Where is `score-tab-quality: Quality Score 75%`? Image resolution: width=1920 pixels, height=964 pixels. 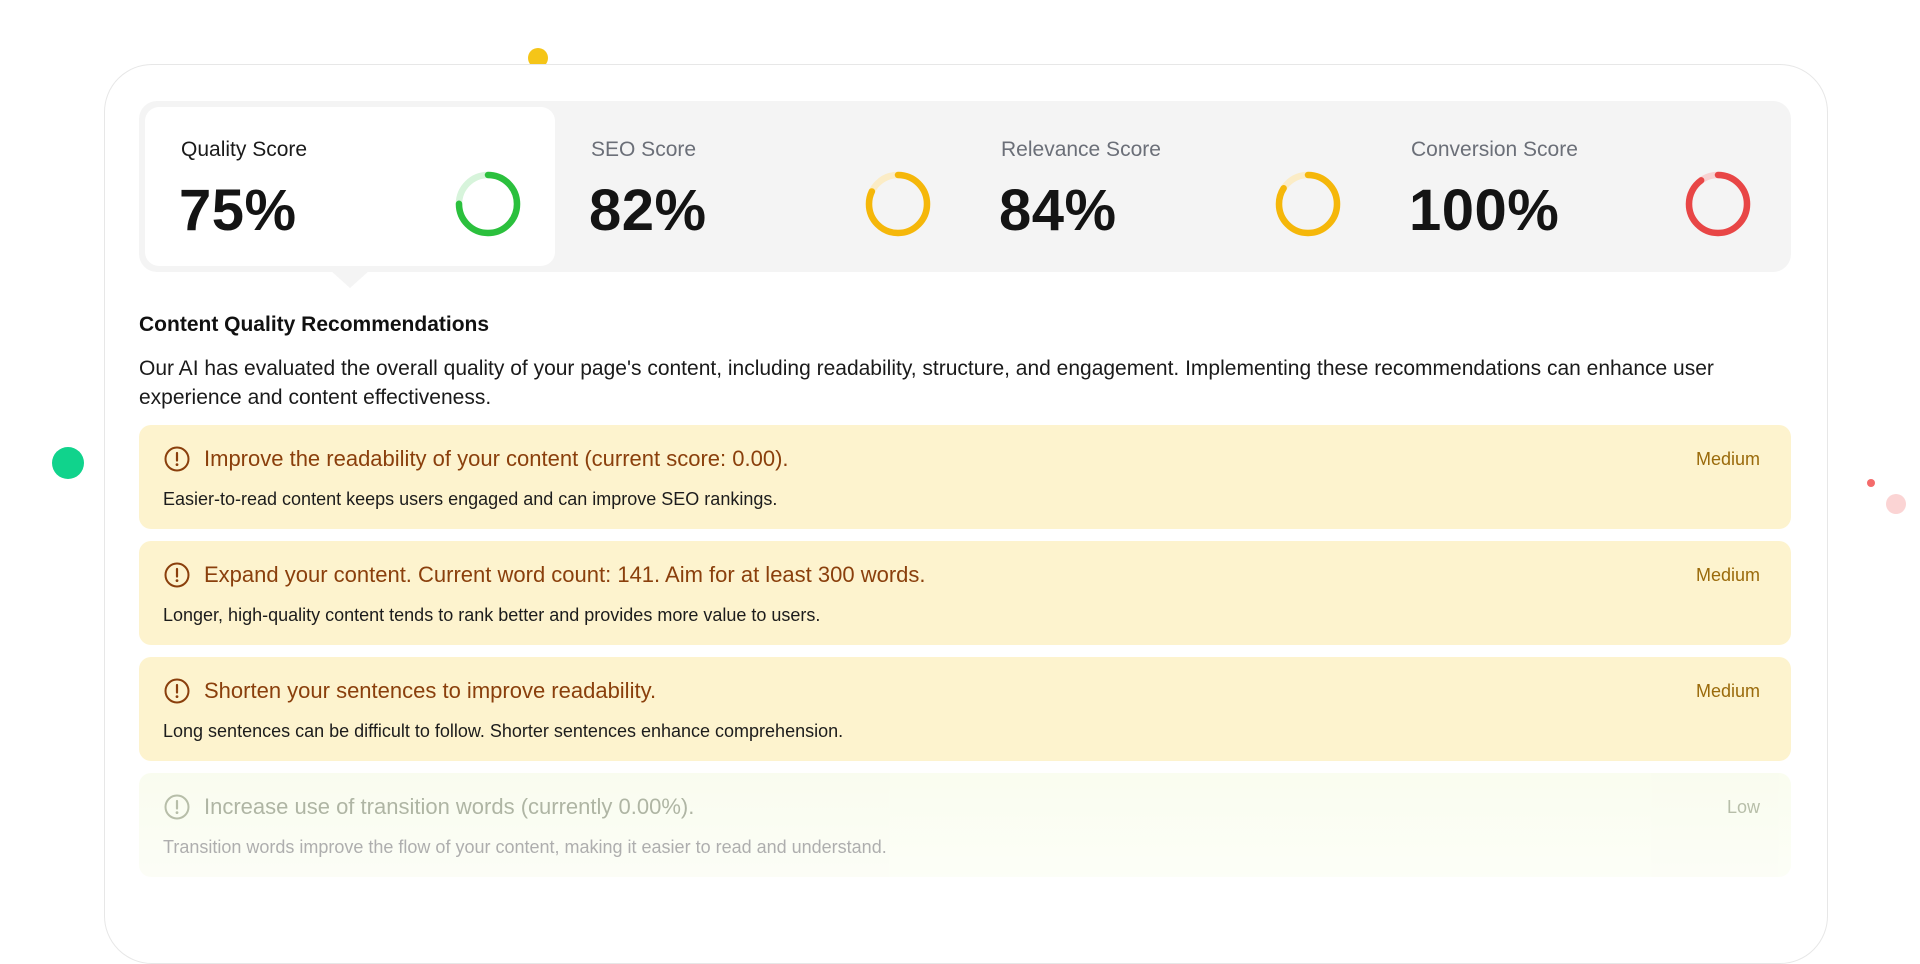 score-tab-quality: Quality Score 75% is located at coordinates (350, 186).